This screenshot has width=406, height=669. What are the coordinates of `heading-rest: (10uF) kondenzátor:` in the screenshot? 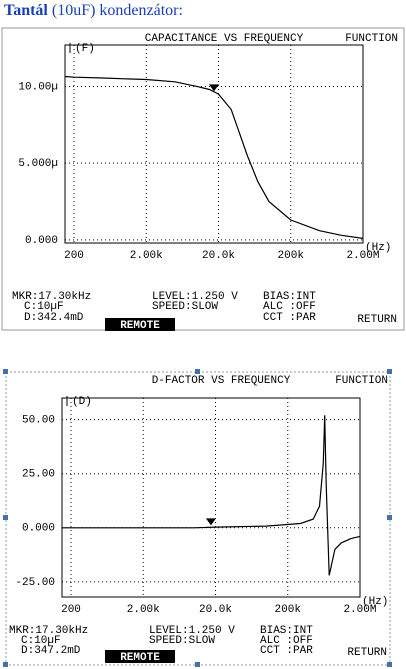 It's located at (117, 10).